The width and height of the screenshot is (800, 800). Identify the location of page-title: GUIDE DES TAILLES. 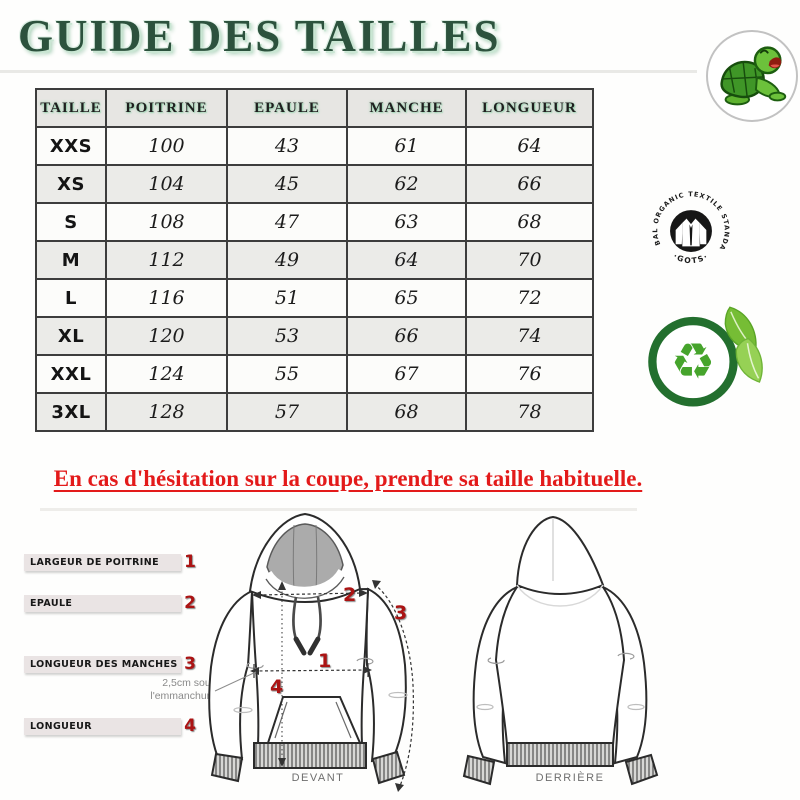
(259, 36).